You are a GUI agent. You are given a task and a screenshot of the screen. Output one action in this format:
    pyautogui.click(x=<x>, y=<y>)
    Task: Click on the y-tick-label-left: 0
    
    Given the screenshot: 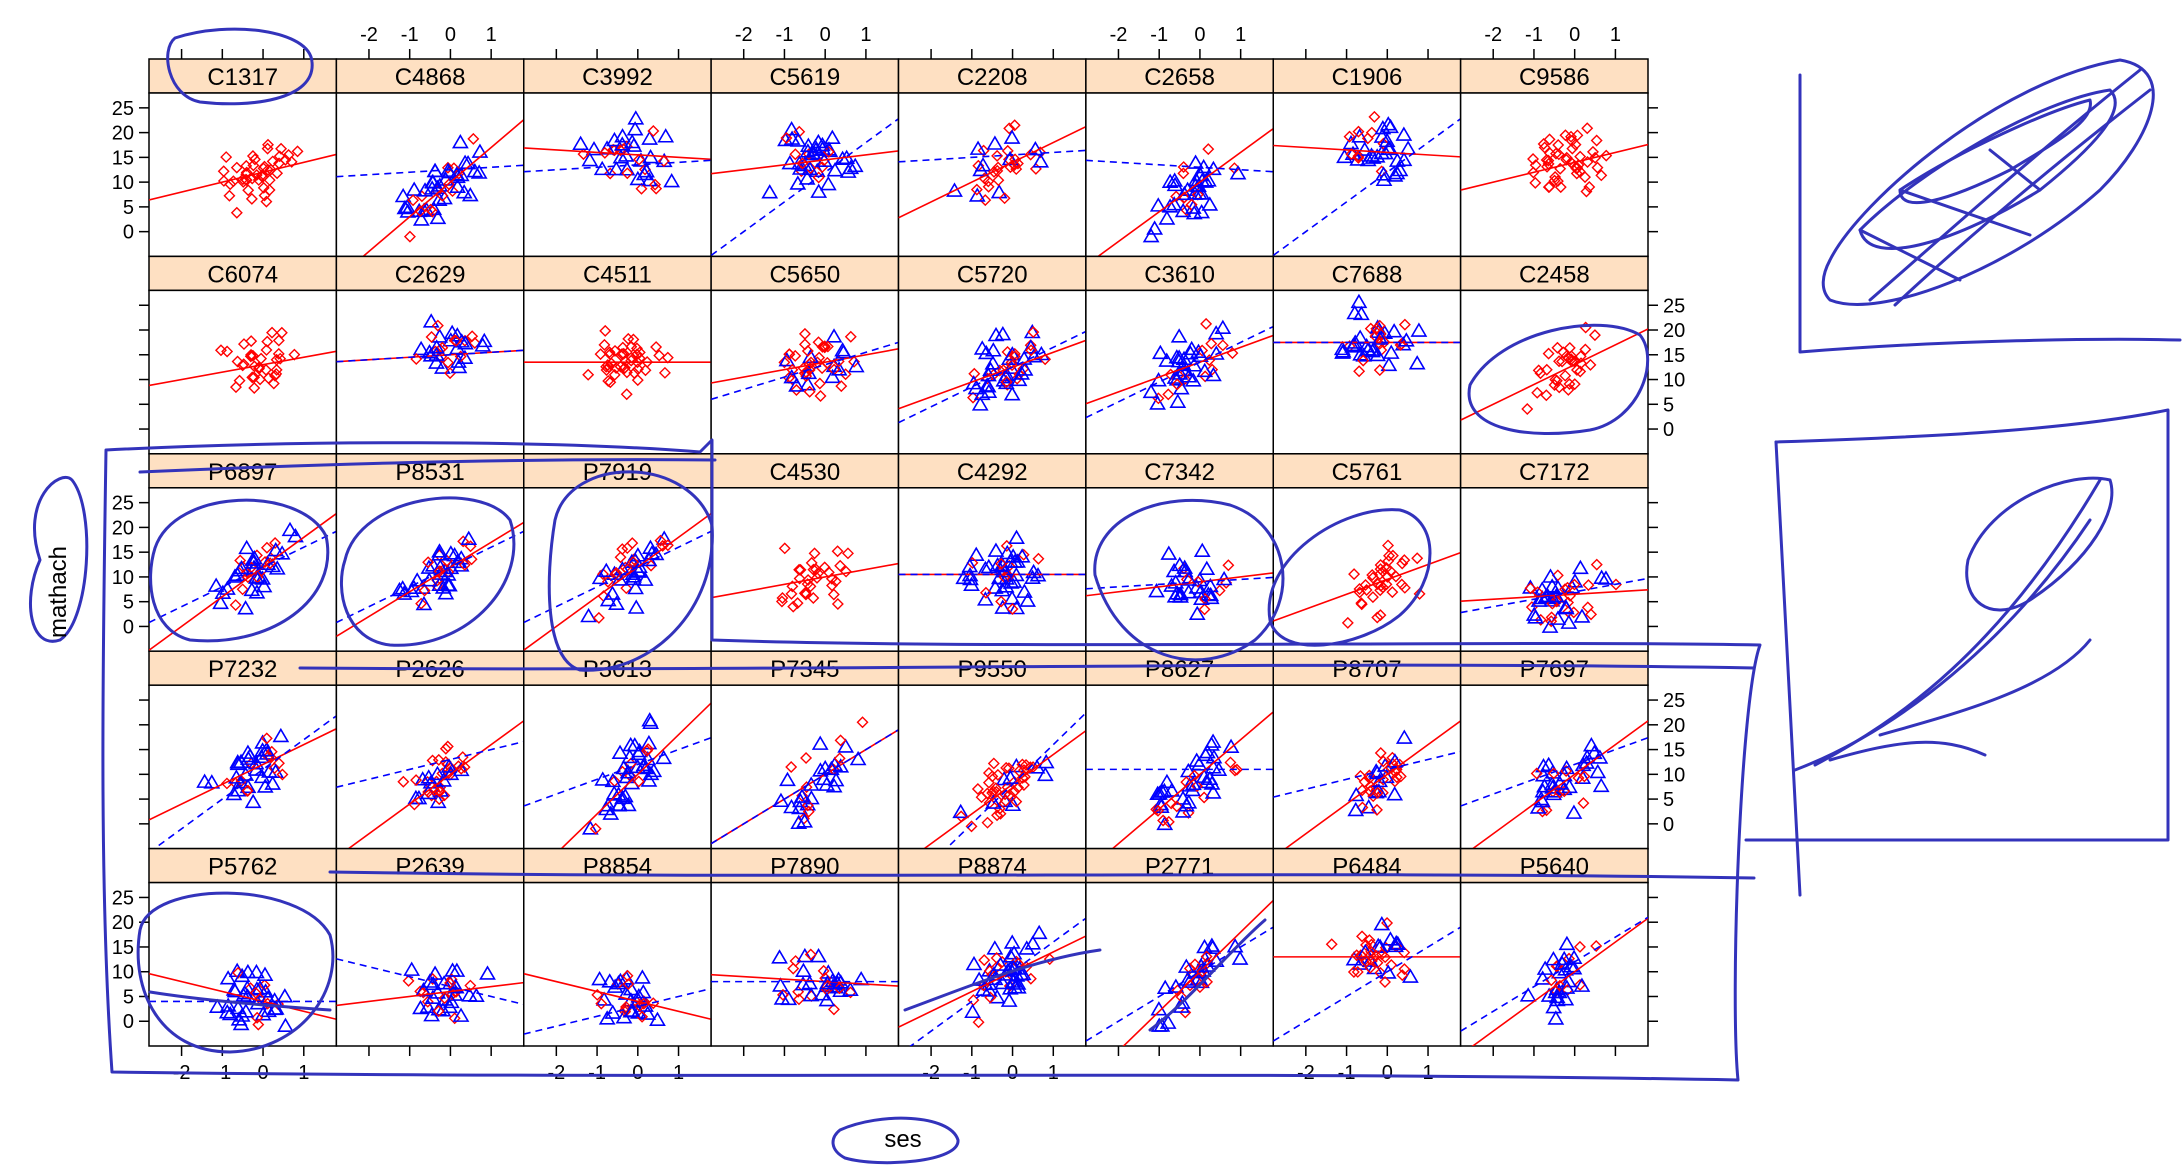 What is the action you would take?
    pyautogui.click(x=128, y=233)
    